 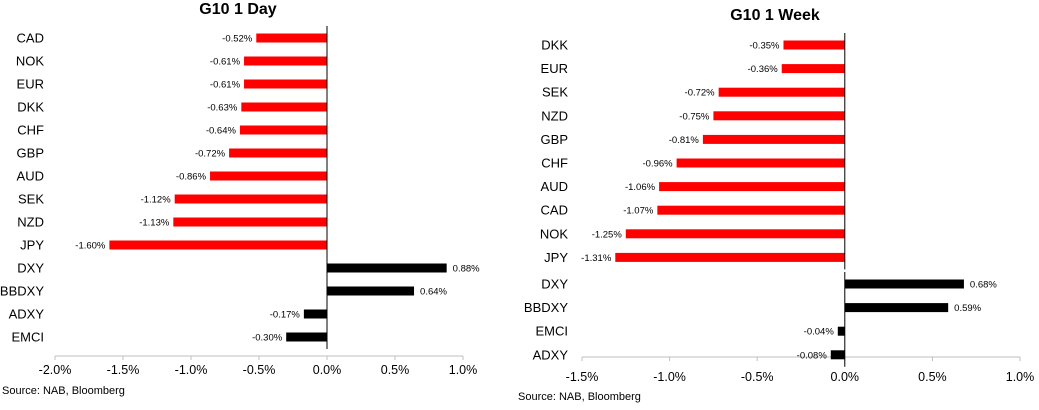 What do you see at coordinates (694, 116) in the screenshot?
I see `data-label: -0.75%` at bounding box center [694, 116].